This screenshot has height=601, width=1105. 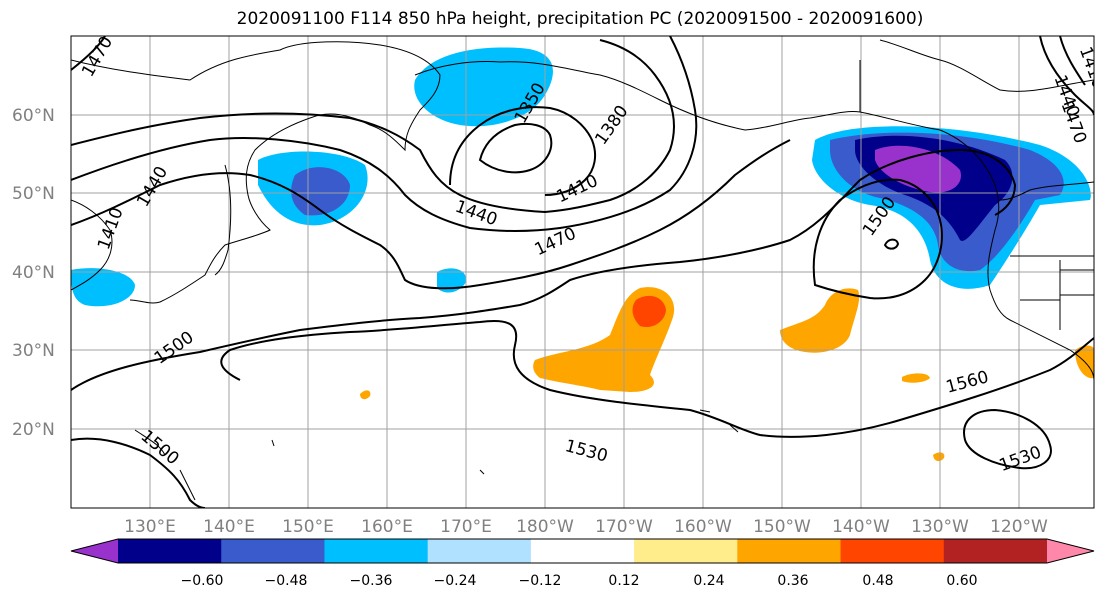 I want to click on colorbar-outline, so click(x=582, y=551).